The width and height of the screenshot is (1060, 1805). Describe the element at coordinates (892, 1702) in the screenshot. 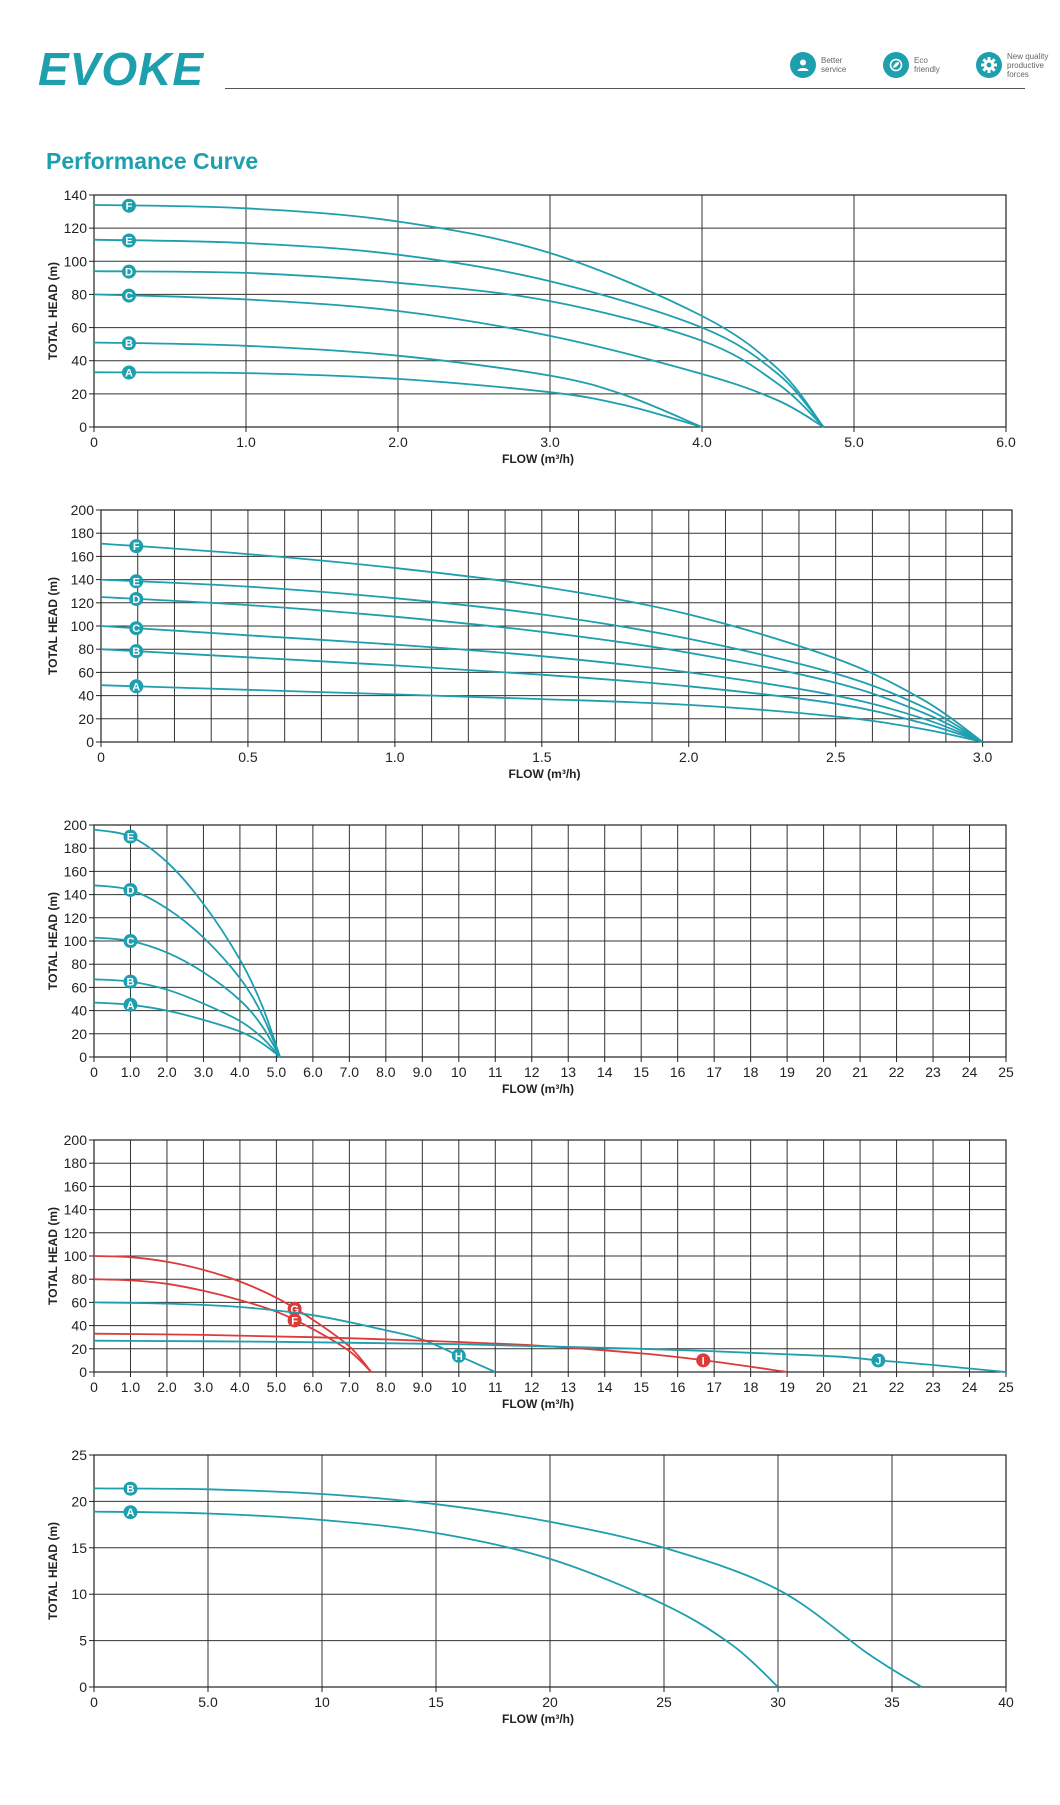

I see `x-tick-label: 35` at that location.